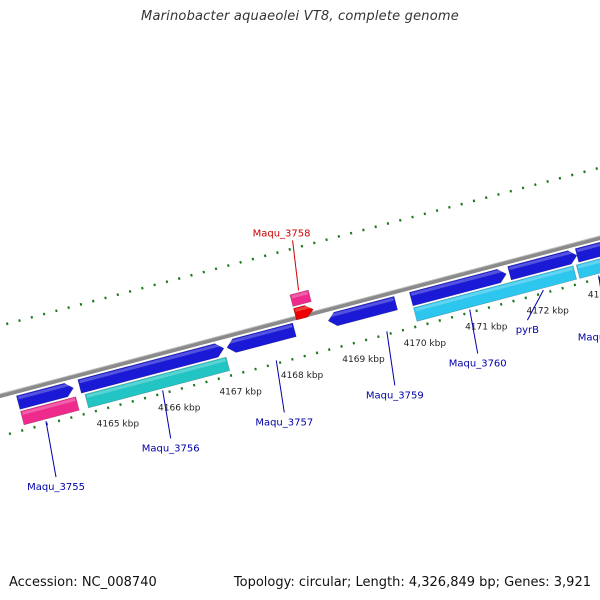 This screenshot has width=600, height=600. What do you see at coordinates (547, 311) in the screenshot?
I see `scale-kbp-label: 4172 kbp` at bounding box center [547, 311].